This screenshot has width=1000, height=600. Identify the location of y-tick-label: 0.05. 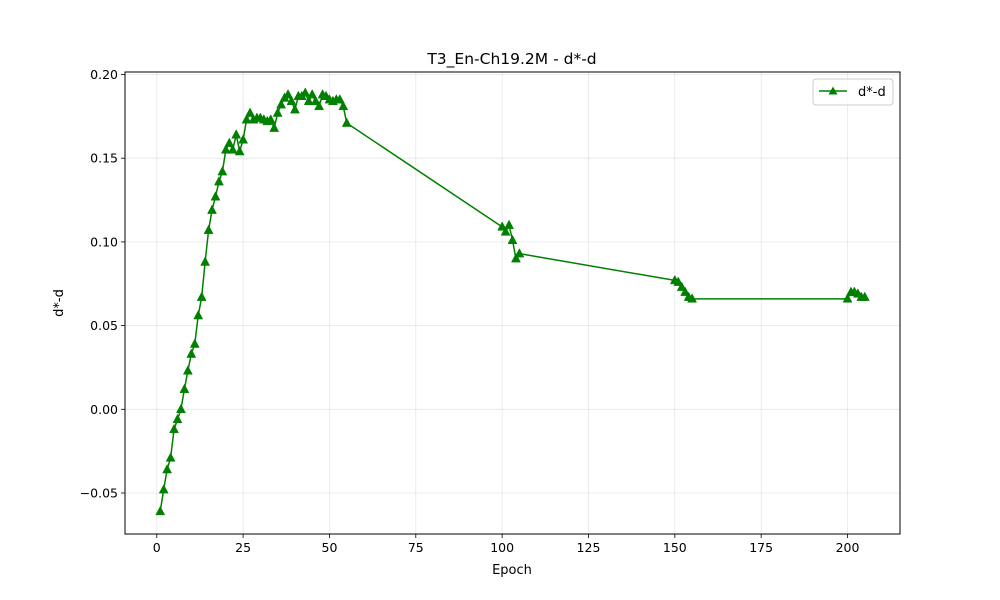
(104, 325).